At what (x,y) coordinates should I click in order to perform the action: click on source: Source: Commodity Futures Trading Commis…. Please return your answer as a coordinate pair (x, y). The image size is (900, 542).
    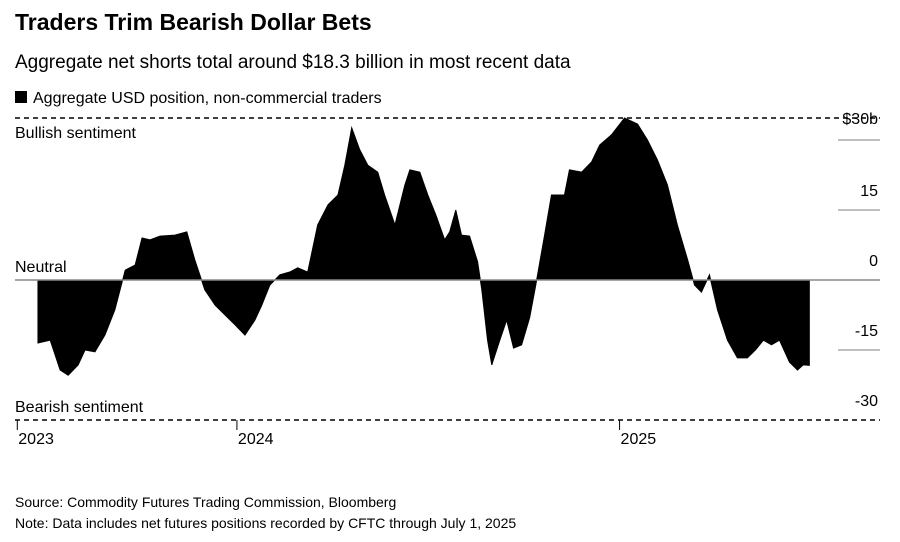
    Looking at the image, I should click on (205, 502).